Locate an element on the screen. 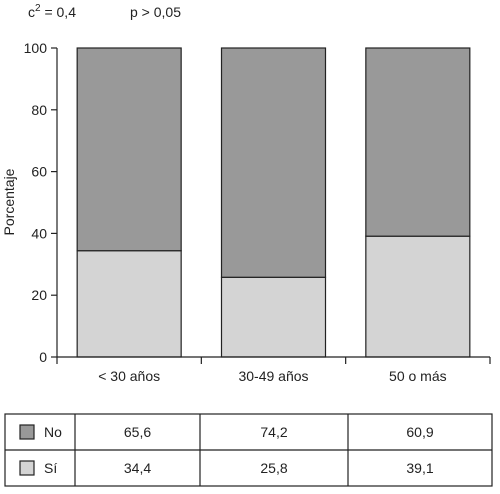  svg-text: c2 = 0,4 is located at coordinates (52, 11).